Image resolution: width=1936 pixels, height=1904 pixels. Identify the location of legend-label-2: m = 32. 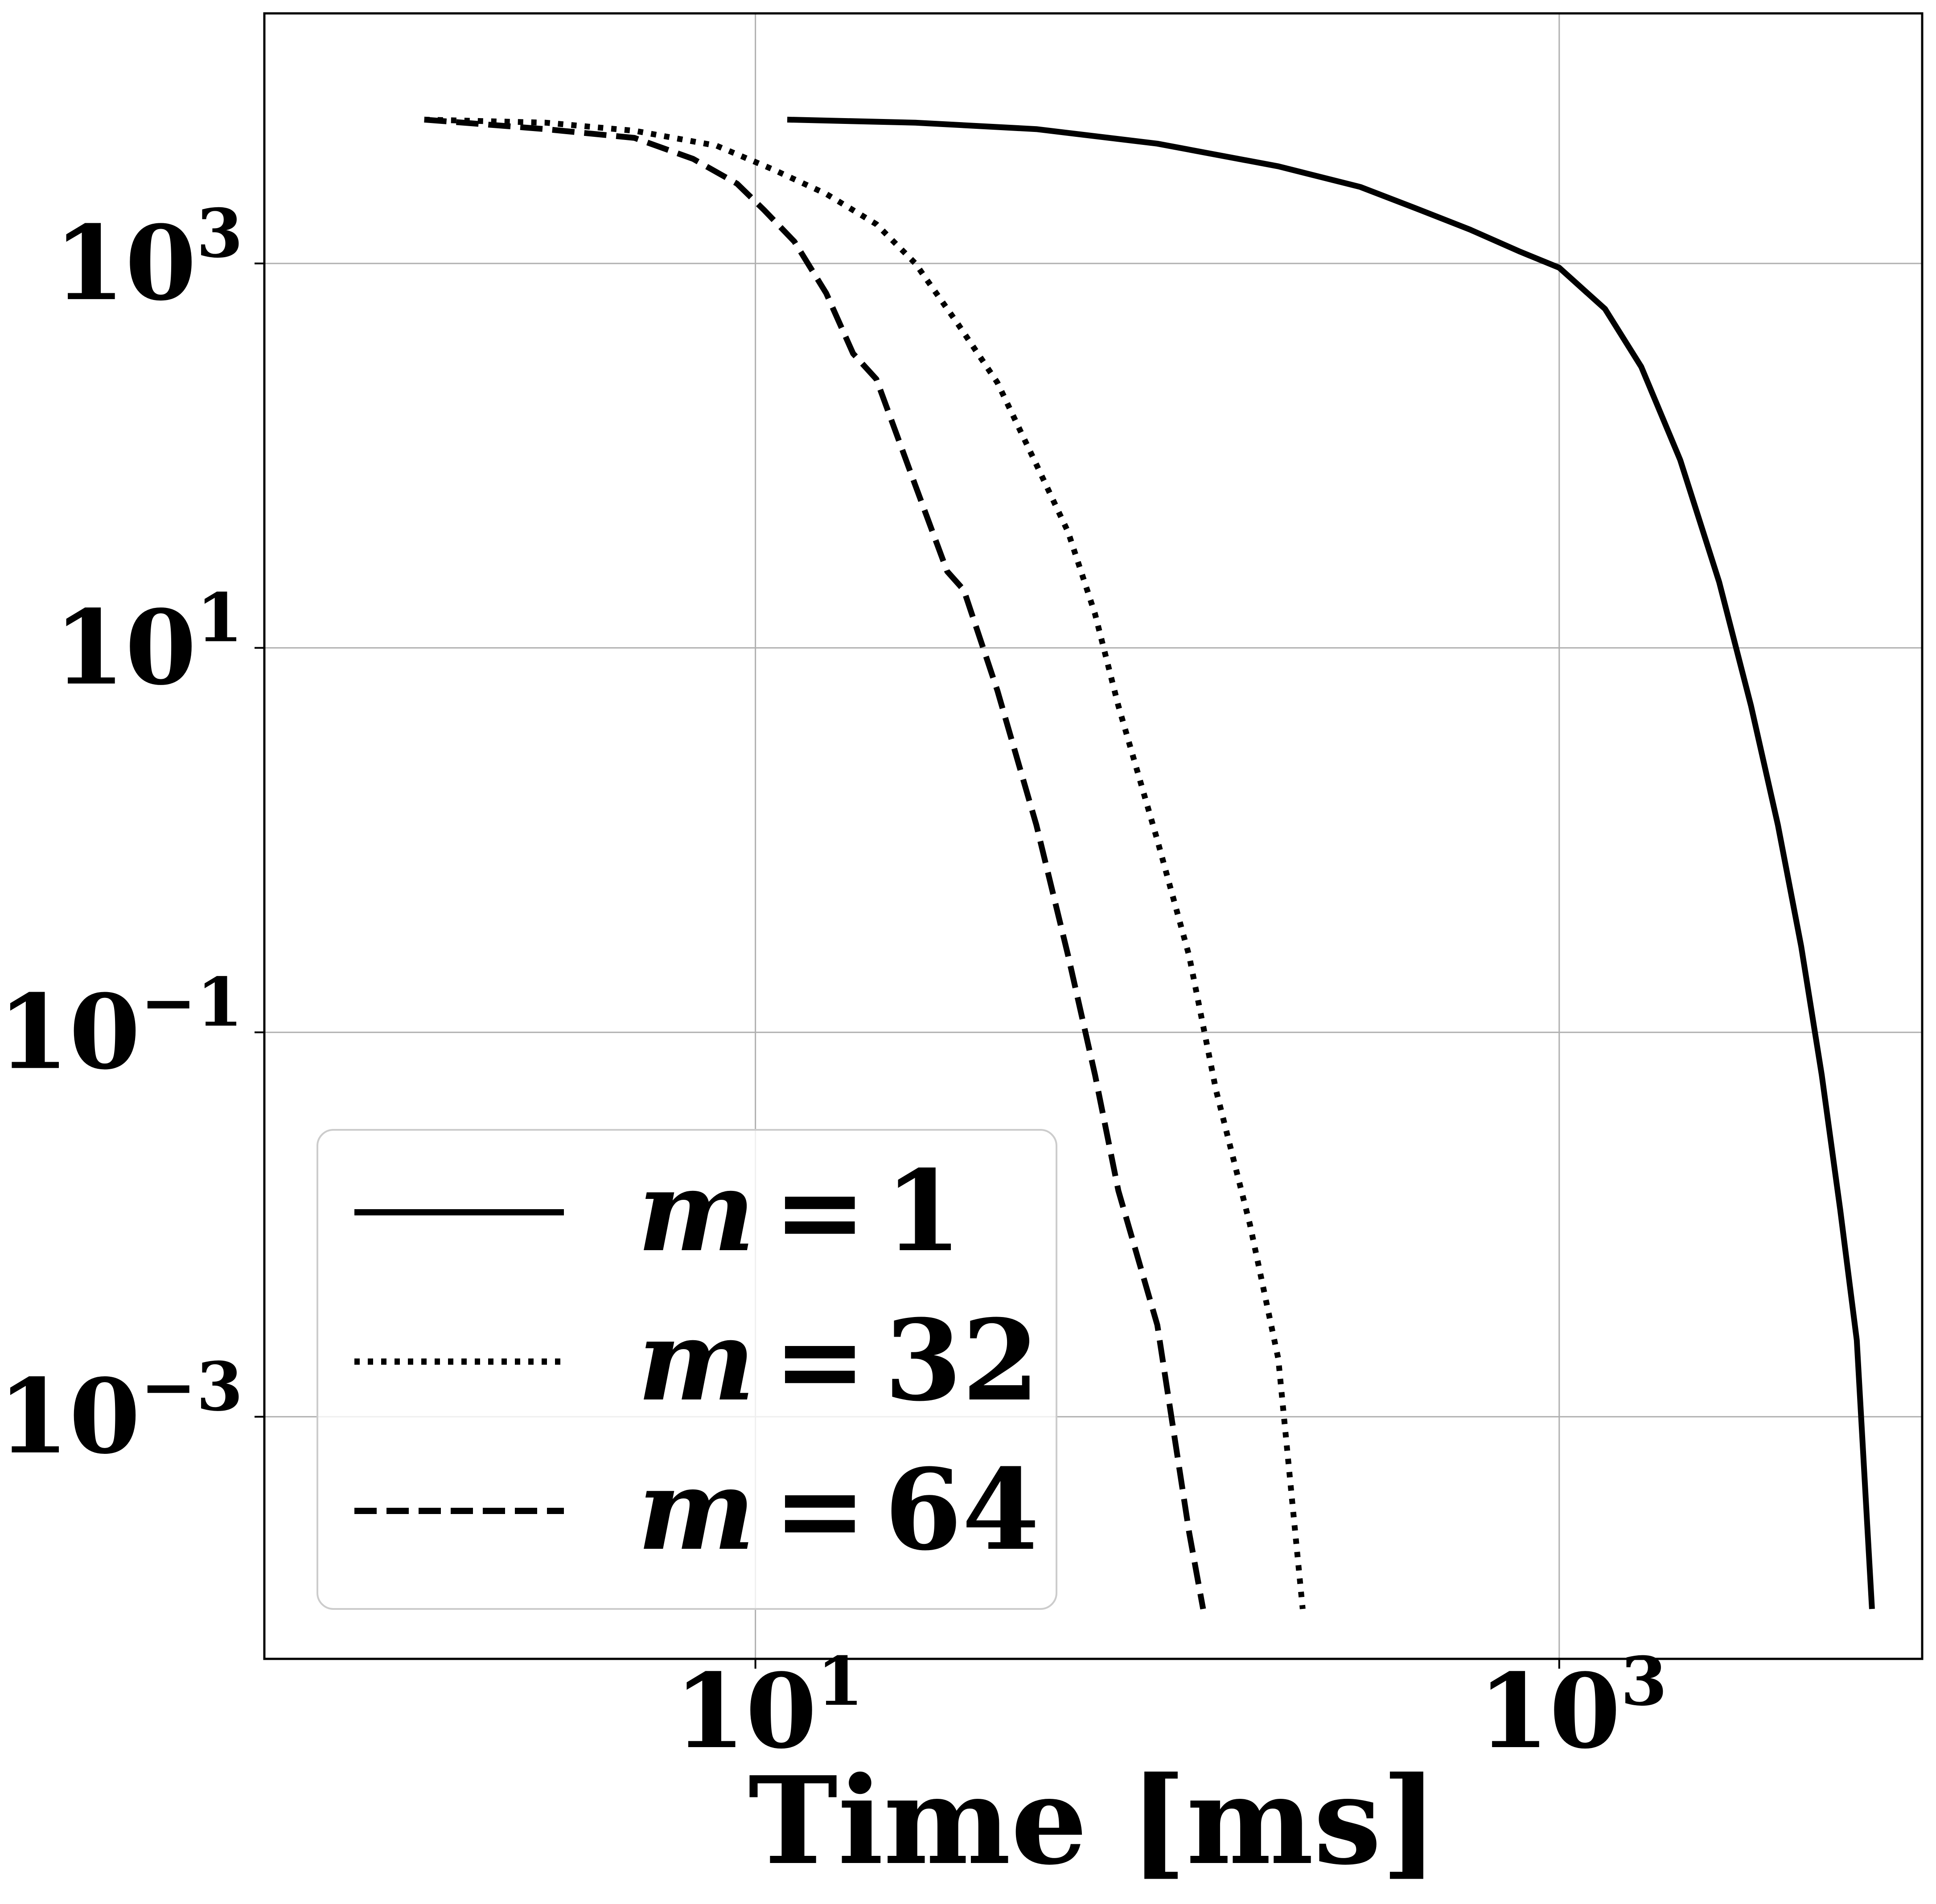
(838, 1360).